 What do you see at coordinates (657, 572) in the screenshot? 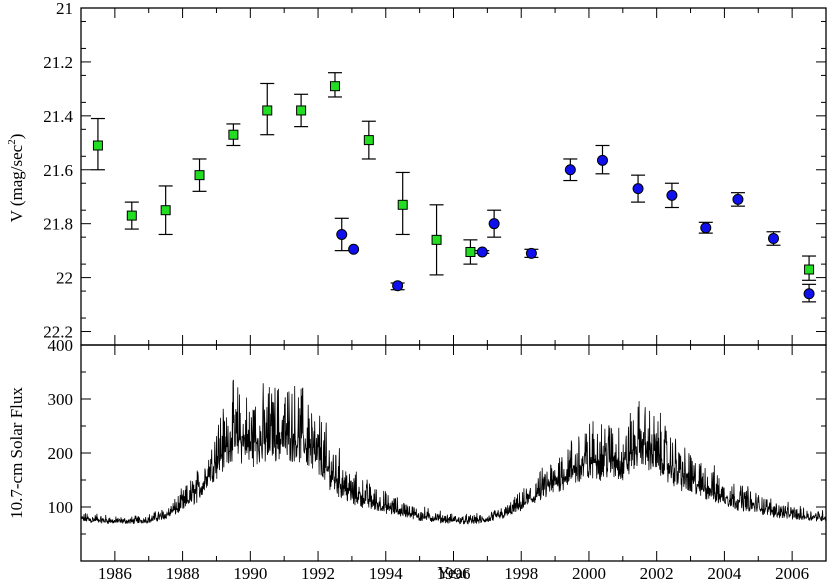
I see `x-tick-label: 2002` at bounding box center [657, 572].